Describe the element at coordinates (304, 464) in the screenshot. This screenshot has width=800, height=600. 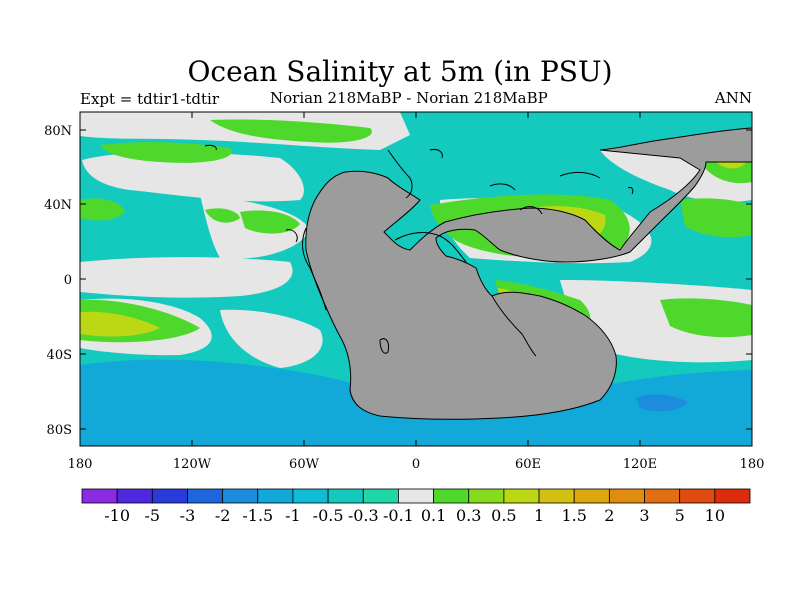
I see `lon-tick-label: 60W` at that location.